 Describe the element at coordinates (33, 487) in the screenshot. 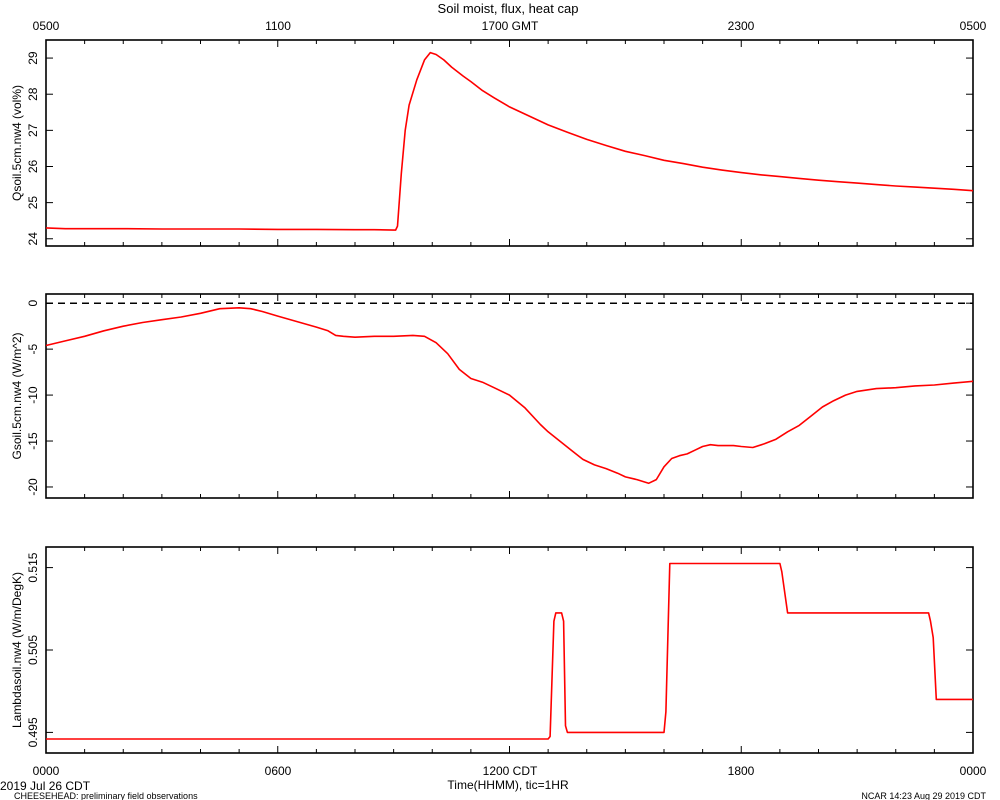

I see `y-tick-label: -20` at that location.